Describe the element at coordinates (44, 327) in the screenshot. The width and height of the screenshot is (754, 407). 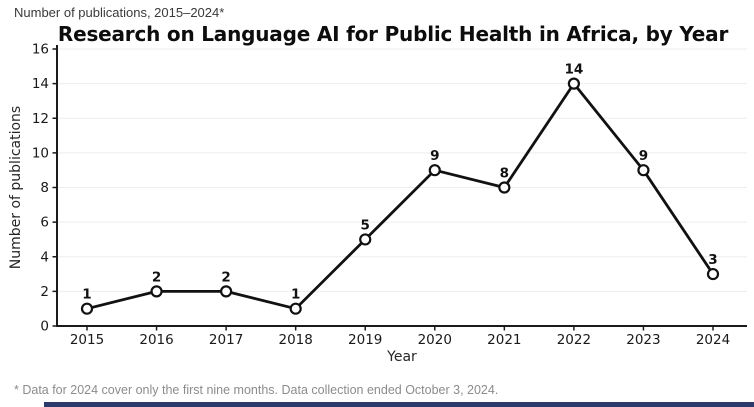
I see `y-tick-label: 0` at that location.